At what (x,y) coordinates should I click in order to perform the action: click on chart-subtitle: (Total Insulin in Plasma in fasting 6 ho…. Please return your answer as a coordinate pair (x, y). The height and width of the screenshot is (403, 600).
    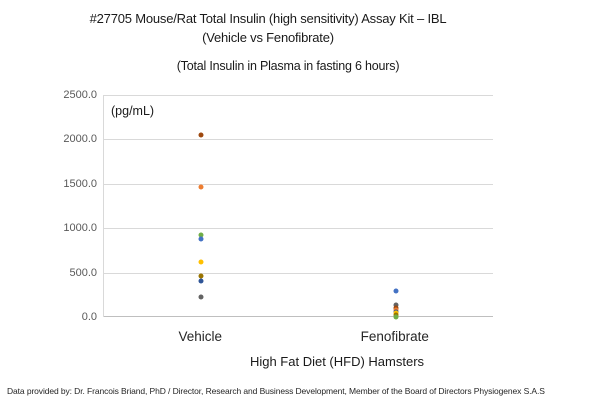
    Looking at the image, I should click on (288, 66).